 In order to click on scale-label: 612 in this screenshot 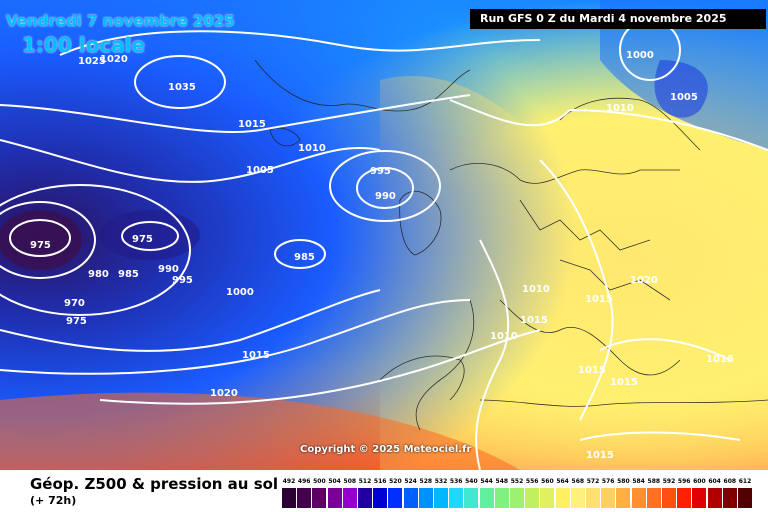, I will do `click(745, 481)`.